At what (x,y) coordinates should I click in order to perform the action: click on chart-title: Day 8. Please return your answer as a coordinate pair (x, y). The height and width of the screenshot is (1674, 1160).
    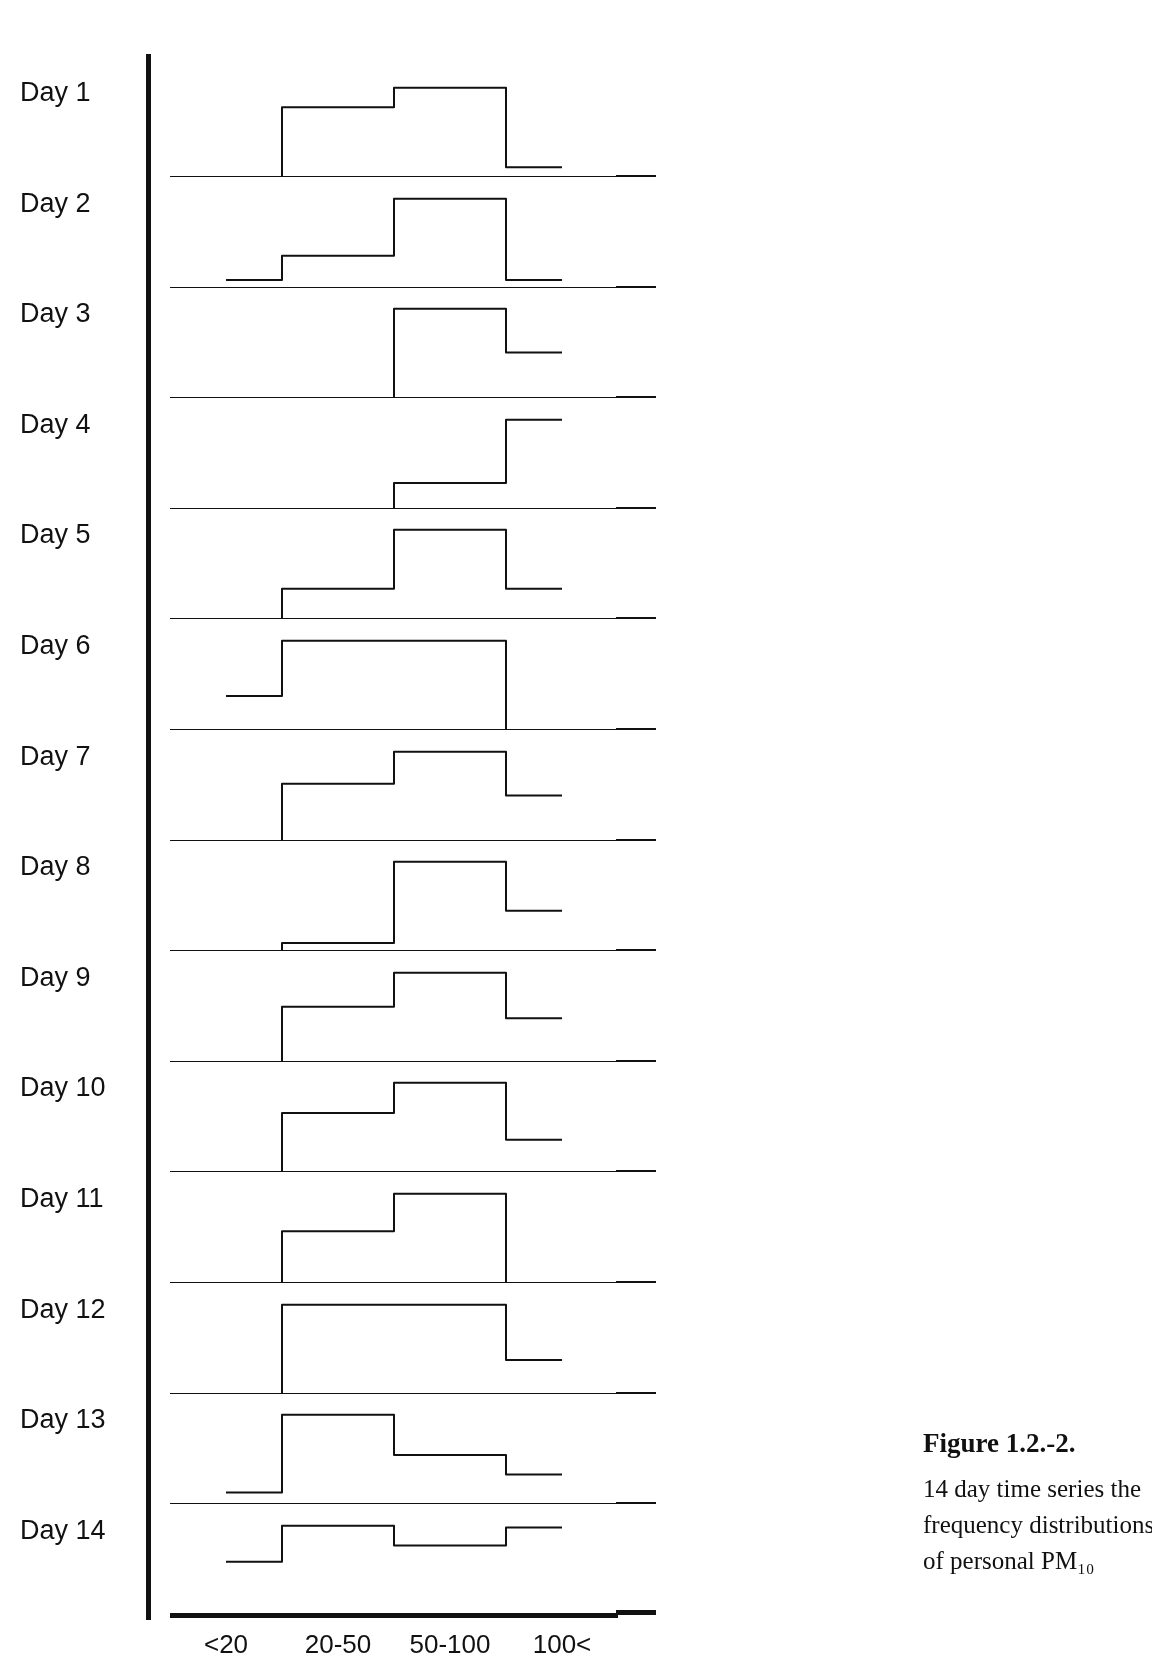
    Looking at the image, I should click on (55, 867).